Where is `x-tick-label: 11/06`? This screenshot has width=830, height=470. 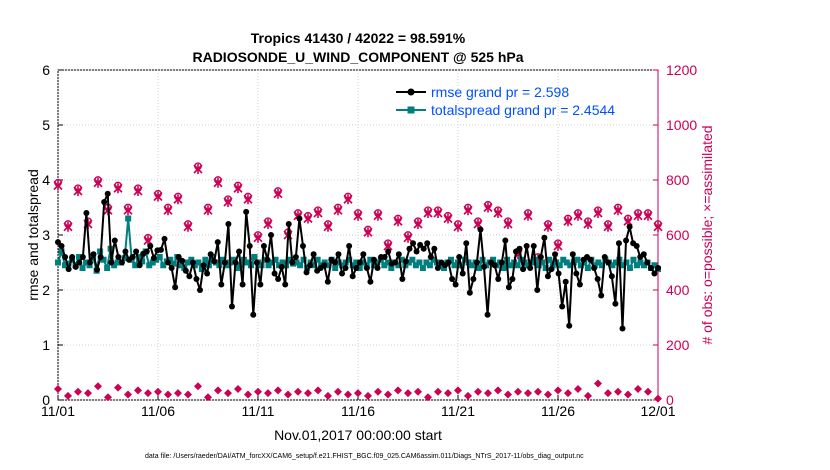
x-tick-label: 11/06 is located at coordinates (158, 411).